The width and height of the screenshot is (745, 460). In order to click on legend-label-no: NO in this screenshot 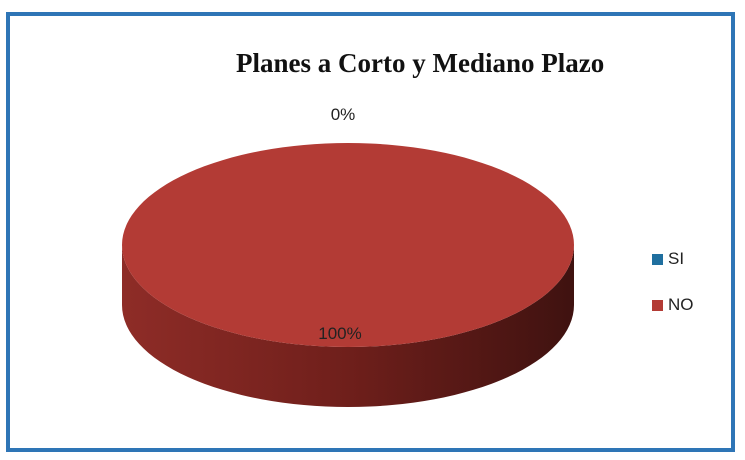, I will do `click(681, 304)`.